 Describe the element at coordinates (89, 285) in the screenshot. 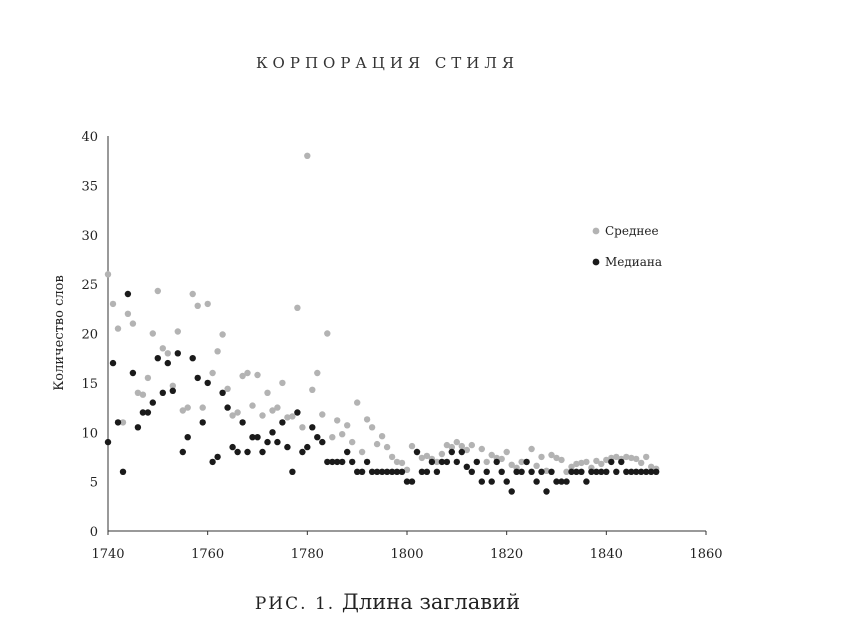

I see `y-tick-label: 25` at that location.